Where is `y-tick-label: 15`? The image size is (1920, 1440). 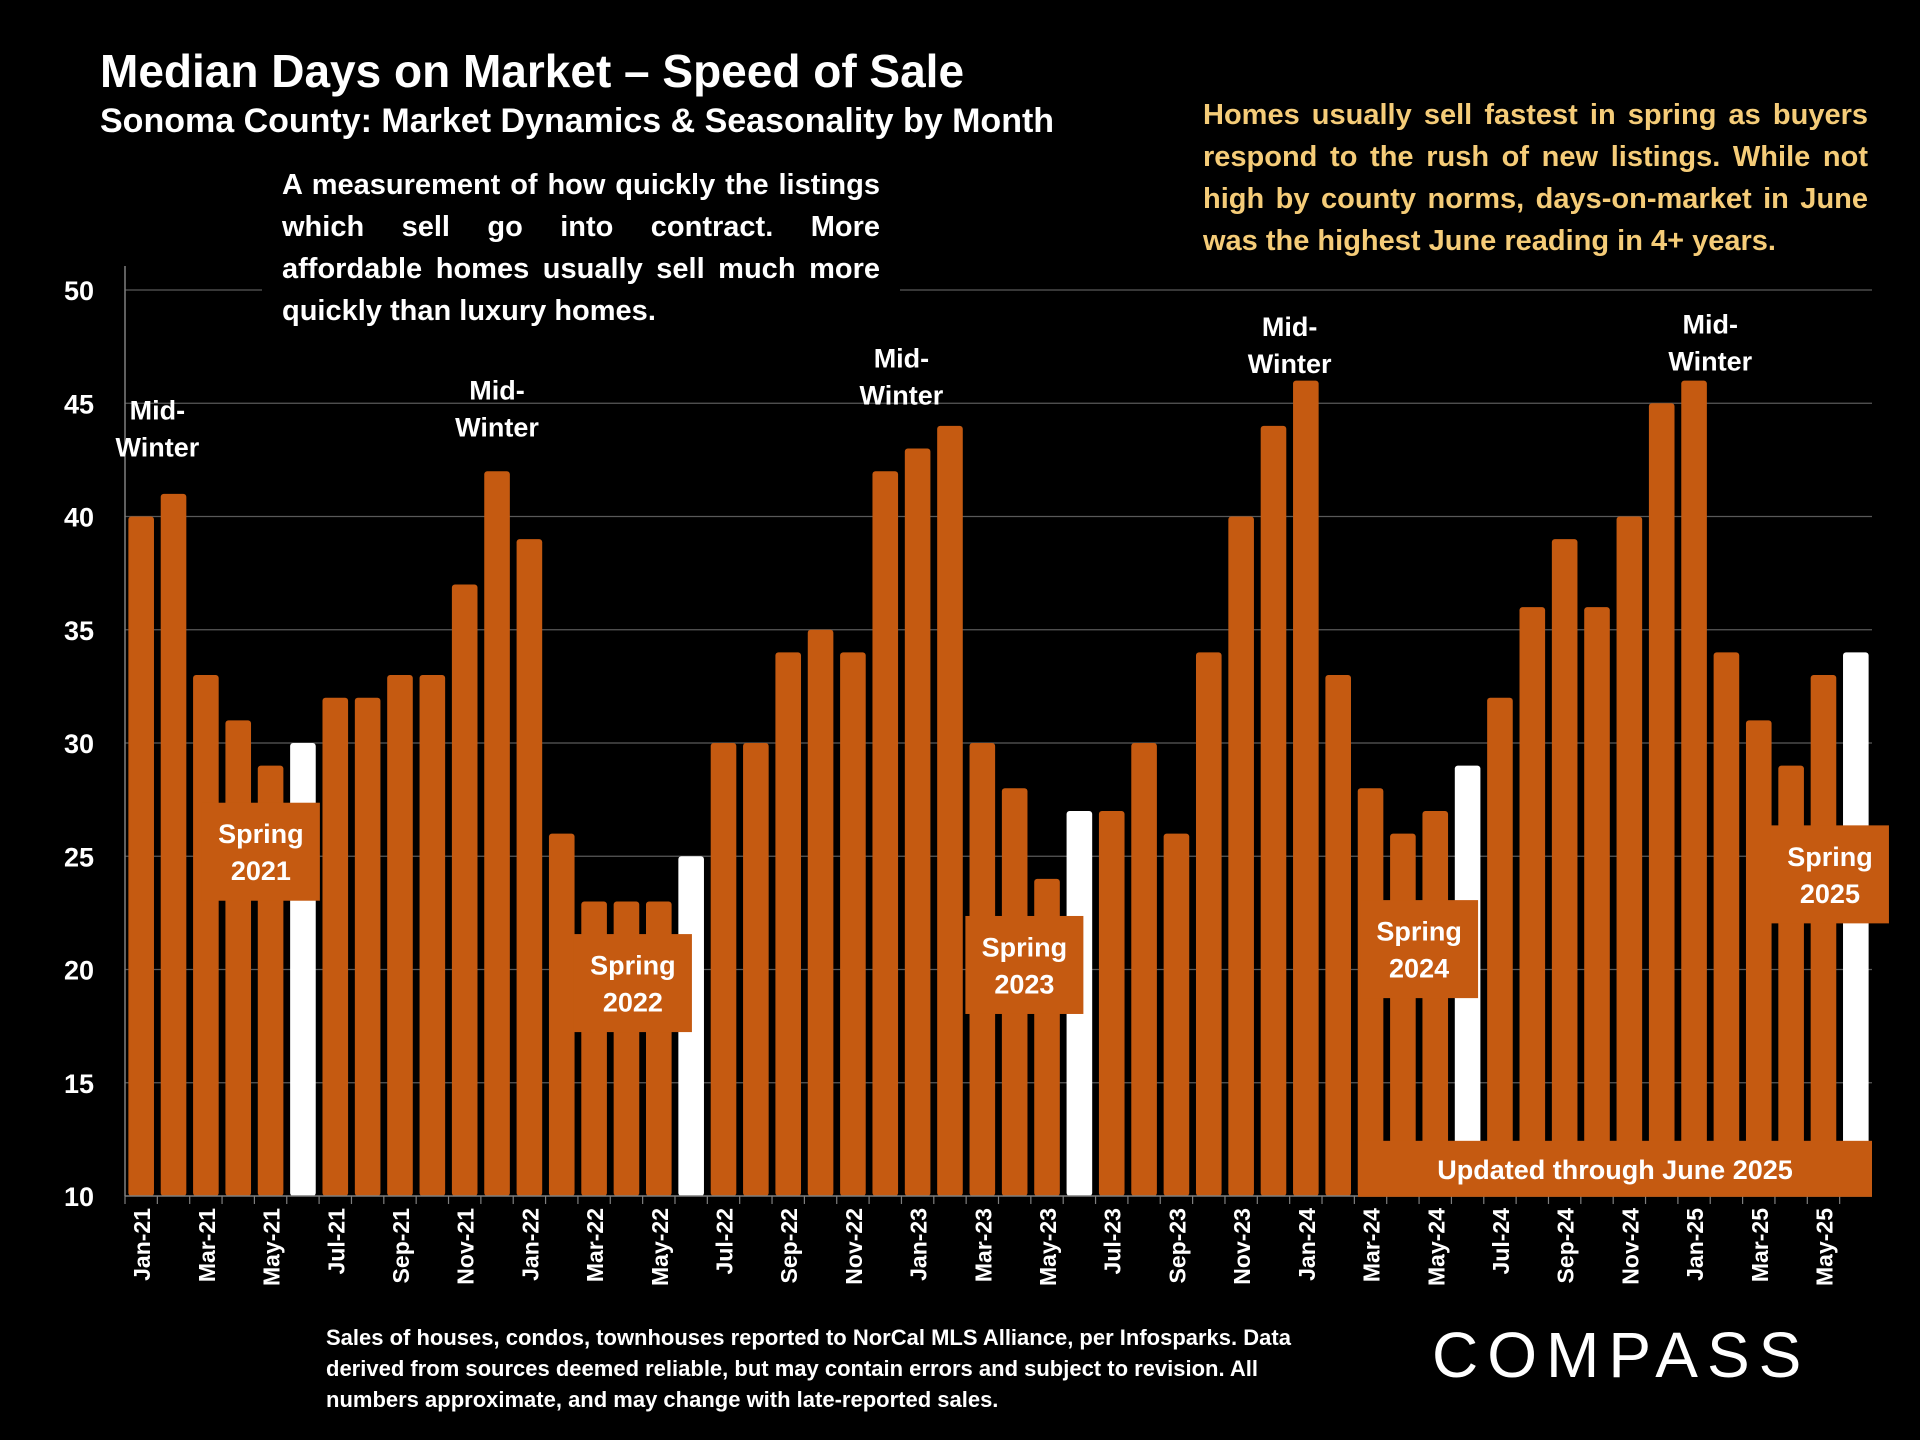
y-tick-label: 15 is located at coordinates (79, 1084).